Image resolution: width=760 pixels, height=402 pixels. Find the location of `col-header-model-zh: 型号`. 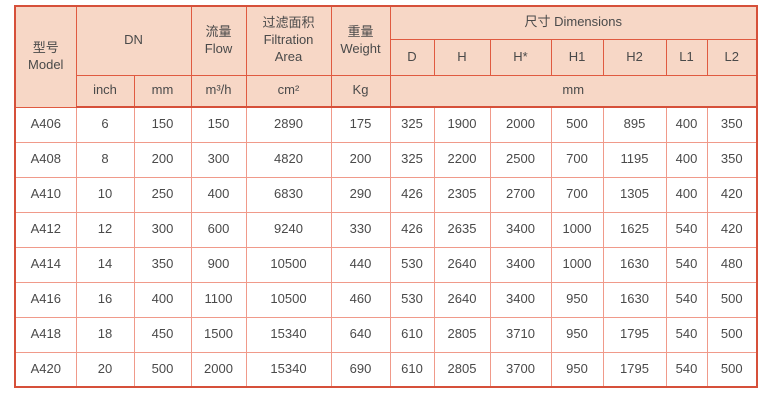

col-header-model-zh: 型号 is located at coordinates (45, 47).